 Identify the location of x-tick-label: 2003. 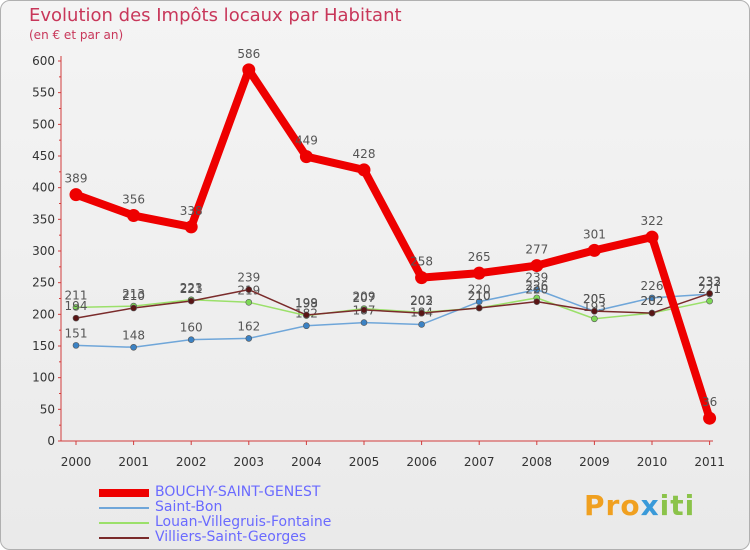
(249, 462).